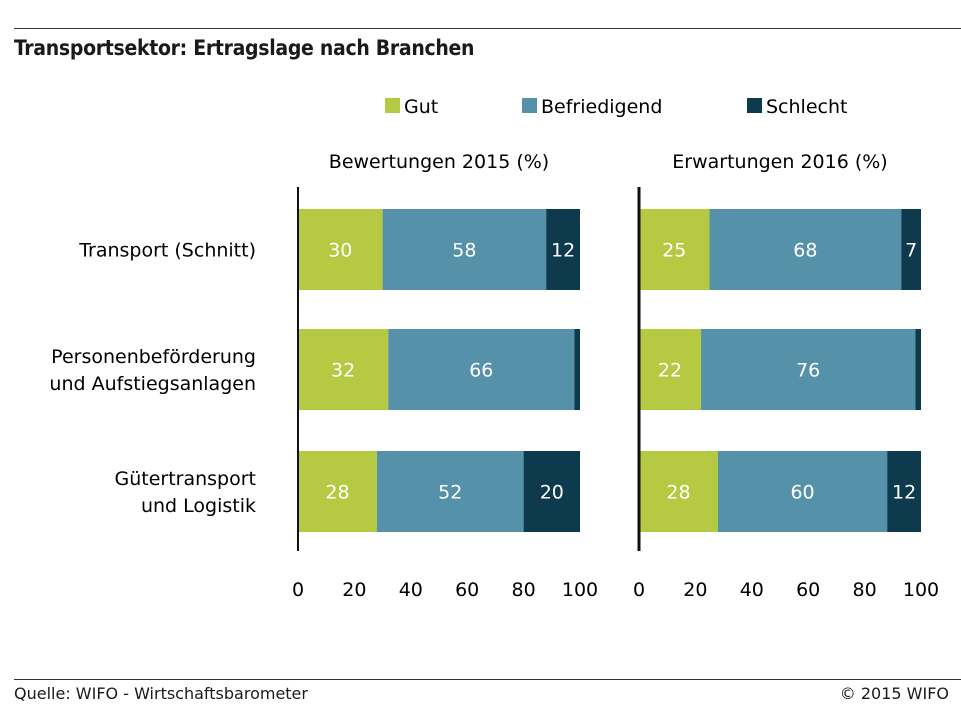 The height and width of the screenshot is (709, 961). What do you see at coordinates (529, 105) in the screenshot?
I see `legend-swatch-befriedigend` at bounding box center [529, 105].